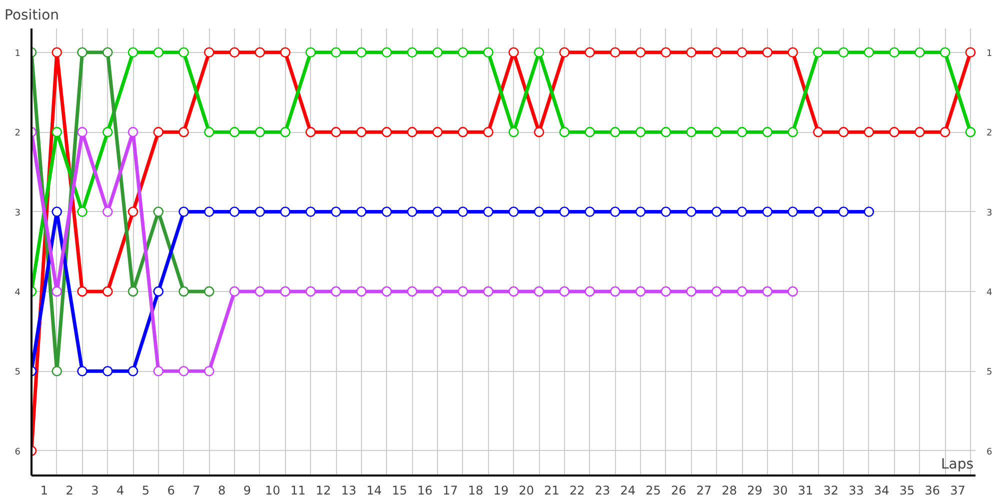  I want to click on x-tick-label: 12, so click(323, 491).